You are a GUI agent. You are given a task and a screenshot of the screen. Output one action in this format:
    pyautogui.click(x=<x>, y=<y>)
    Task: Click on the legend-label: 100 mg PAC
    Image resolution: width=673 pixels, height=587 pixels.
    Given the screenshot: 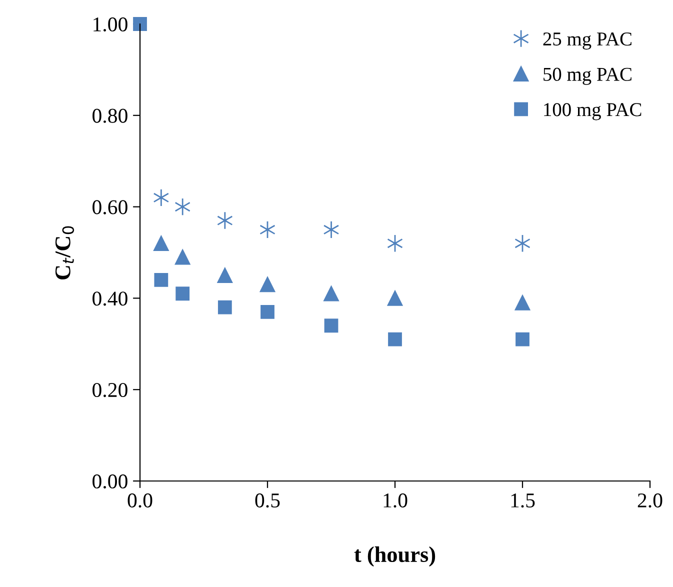 What is the action you would take?
    pyautogui.click(x=593, y=111)
    